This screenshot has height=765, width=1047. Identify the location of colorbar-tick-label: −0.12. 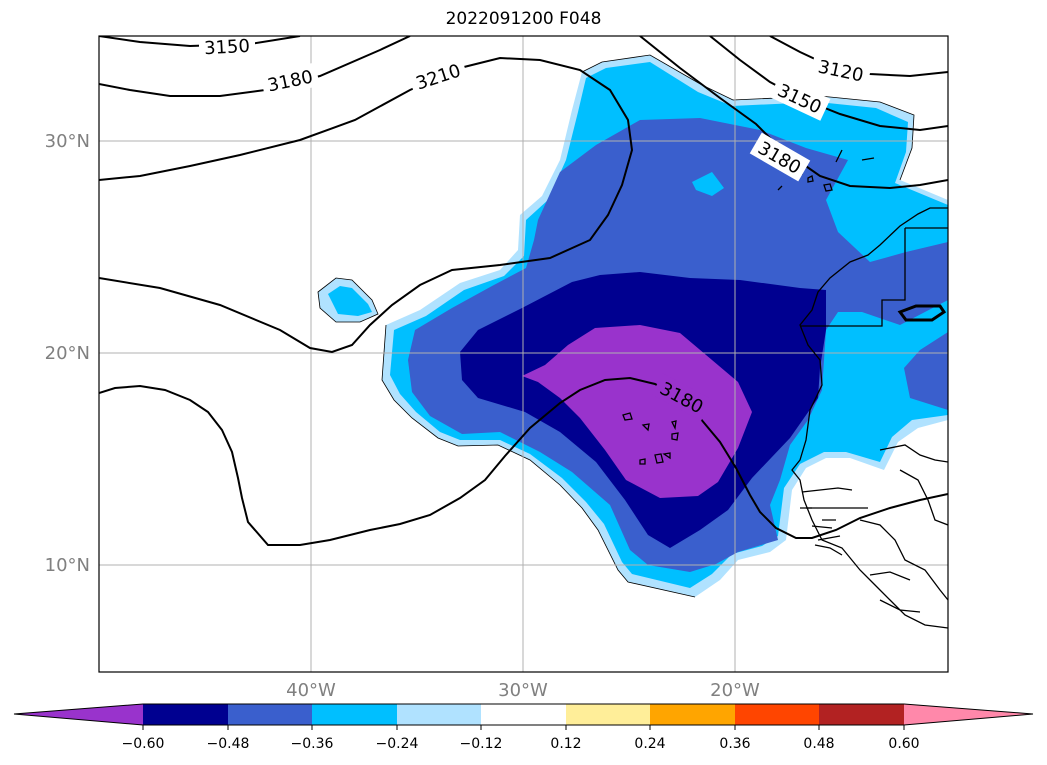
(481, 744).